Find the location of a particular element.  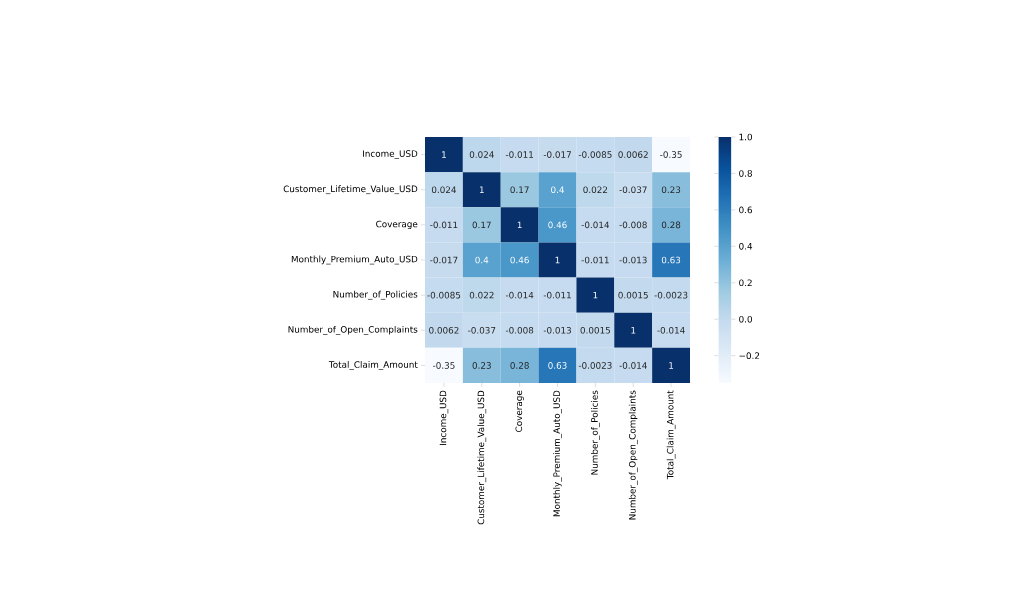

y-tick-label: Number_of_Policies is located at coordinates (375, 295).